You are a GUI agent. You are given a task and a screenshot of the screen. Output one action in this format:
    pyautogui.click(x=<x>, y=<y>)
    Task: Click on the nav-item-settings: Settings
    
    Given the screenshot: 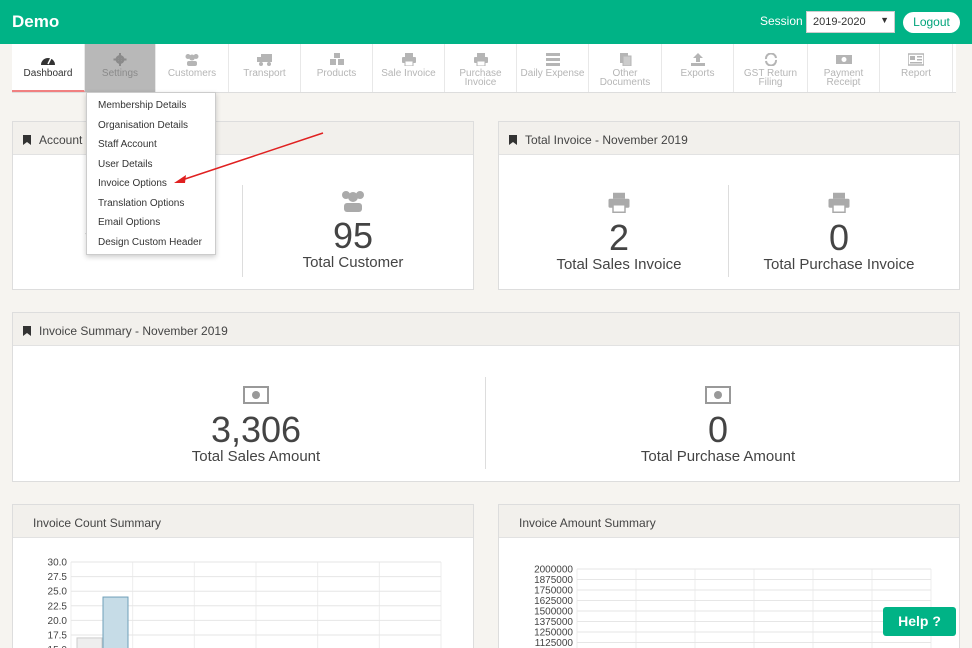 What is the action you would take?
    pyautogui.click(x=120, y=68)
    